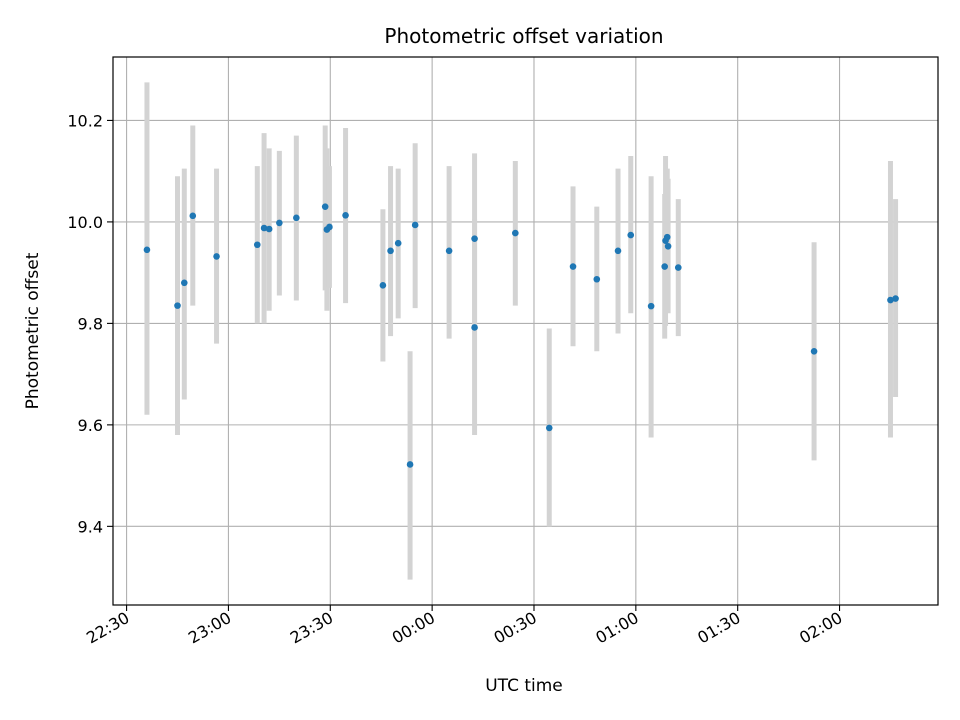 This screenshot has height=720, width=960. I want to click on y-tick-label: 10.2, so click(85, 120).